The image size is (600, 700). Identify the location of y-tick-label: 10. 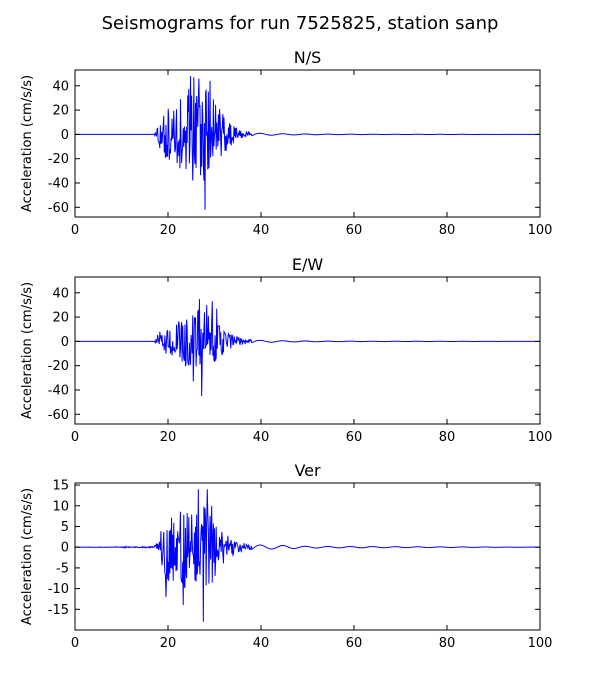
(60, 506).